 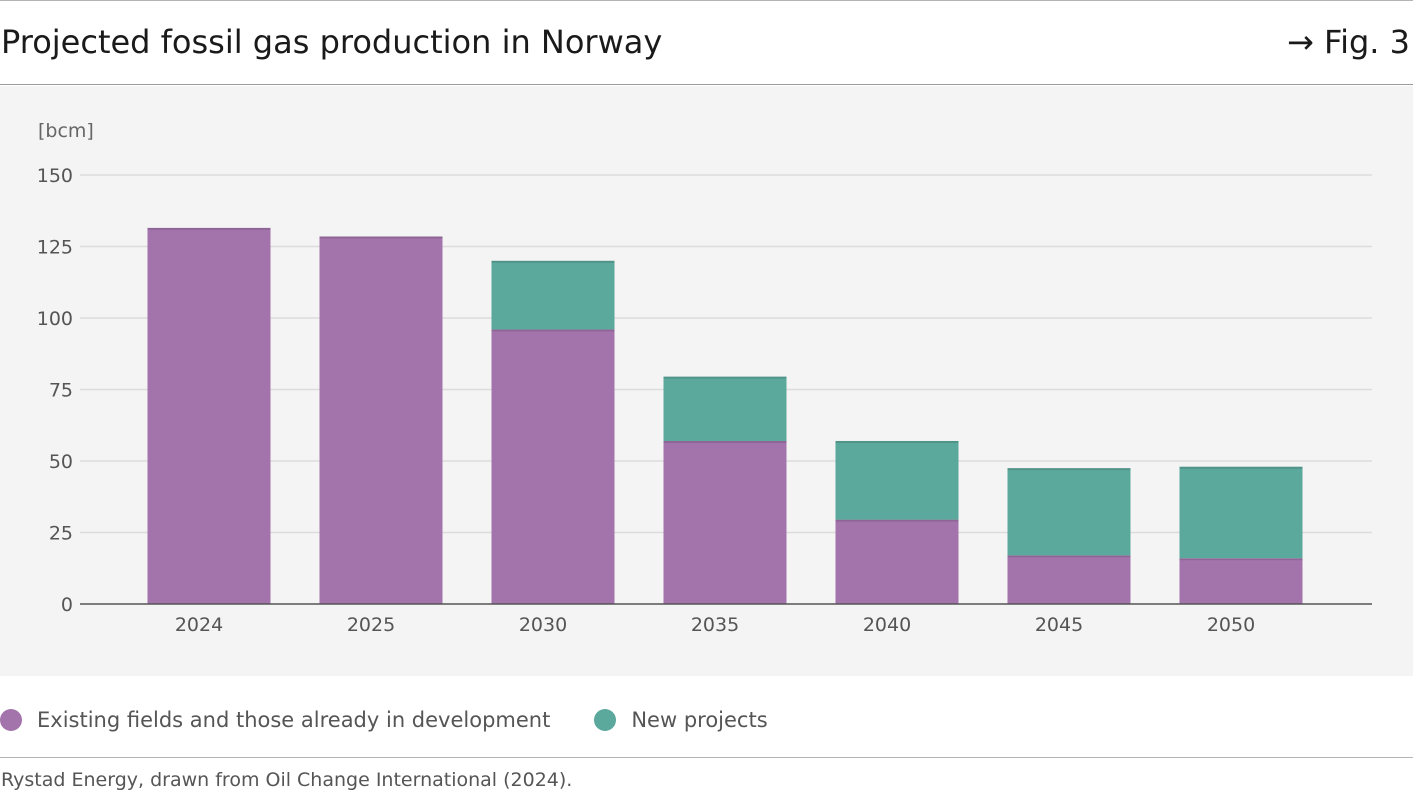 What do you see at coordinates (553, 295) in the screenshot?
I see `bar-2030-new-projects` at bounding box center [553, 295].